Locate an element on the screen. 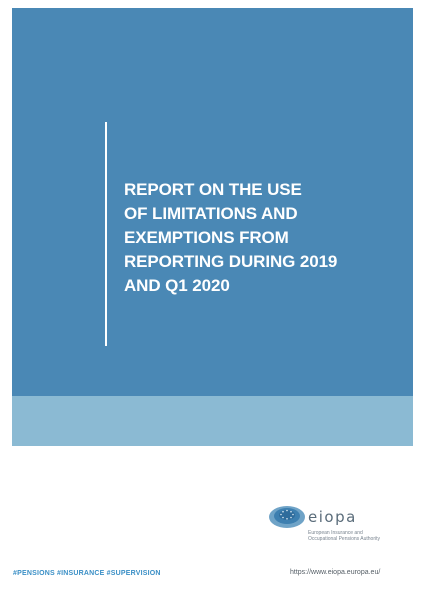  title-line: REPORT ON THE USE is located at coordinates (213, 189).